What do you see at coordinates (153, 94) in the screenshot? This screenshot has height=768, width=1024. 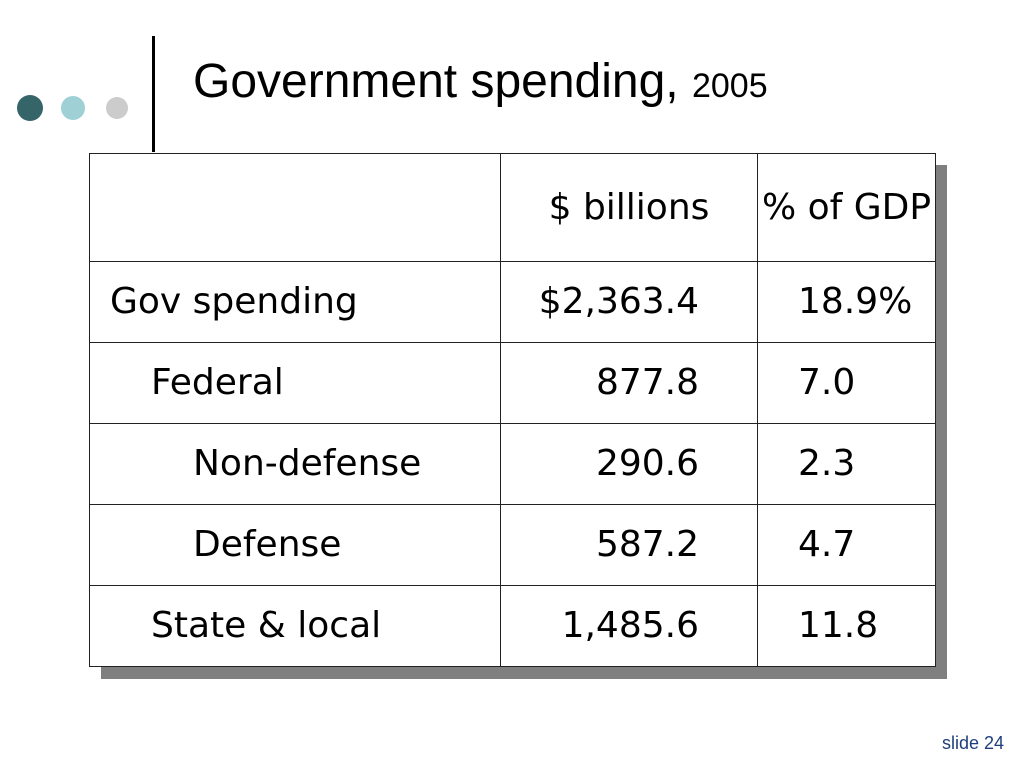 I see `title-divider-line` at bounding box center [153, 94].